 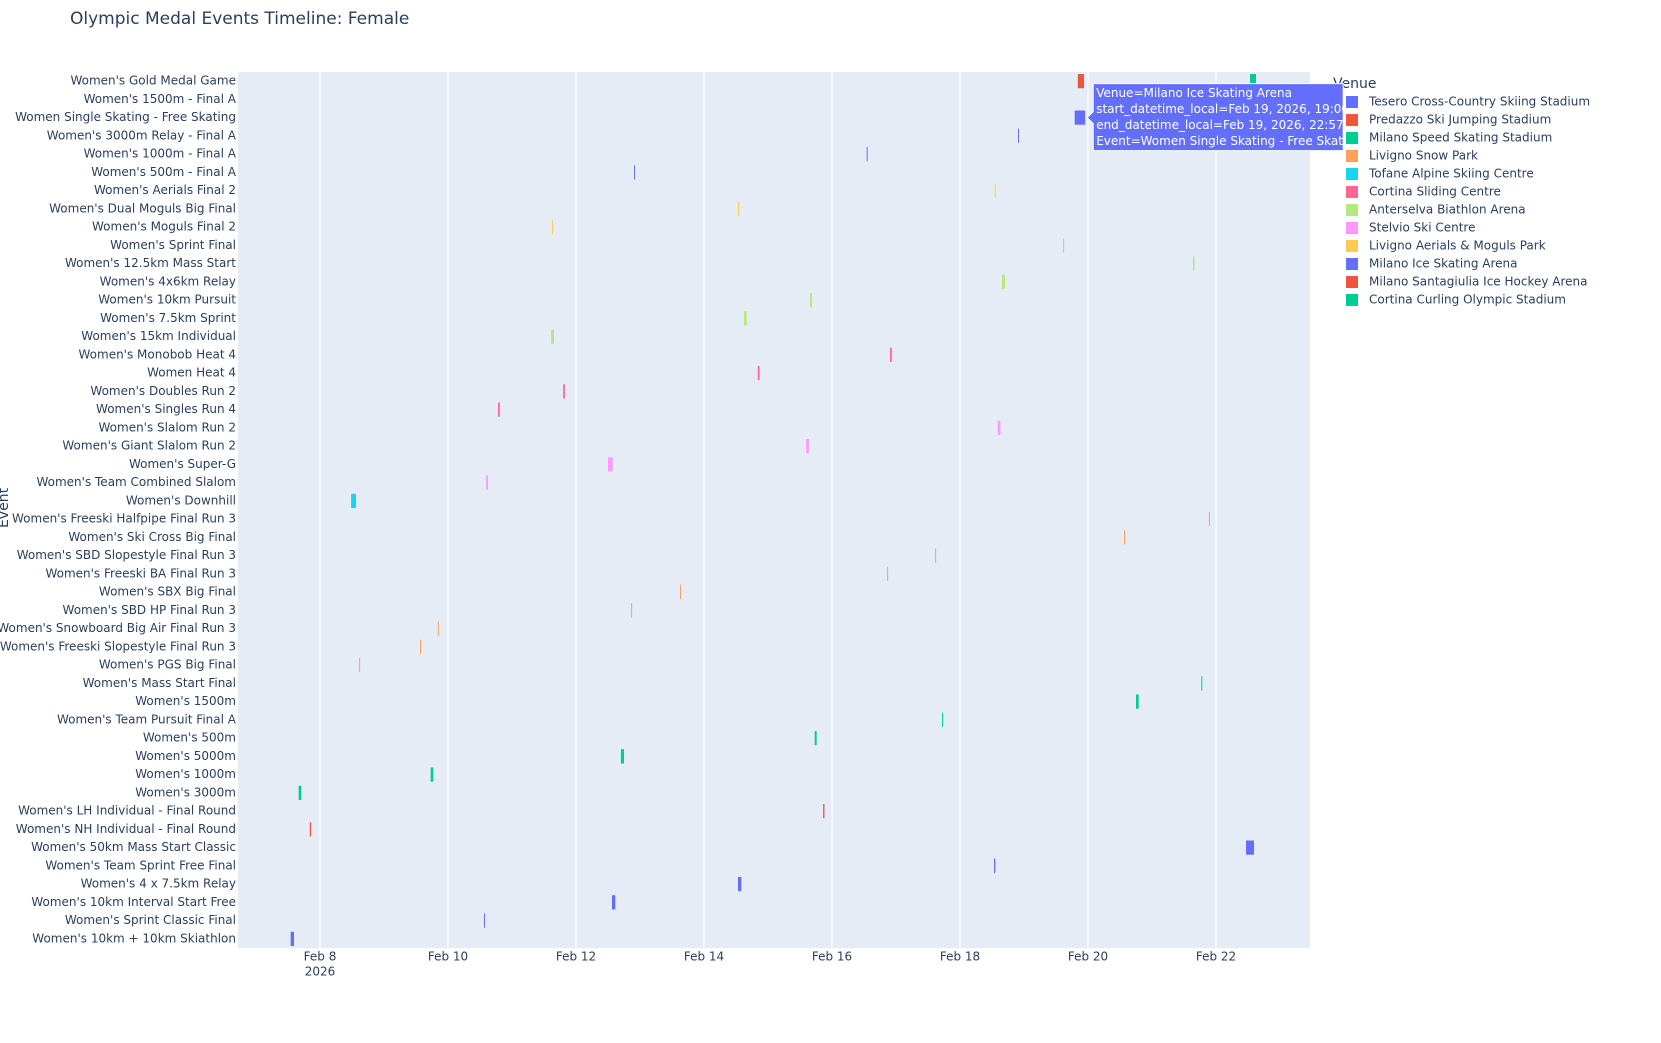 I want to click on x-tick-label: Feb 12, so click(x=576, y=957).